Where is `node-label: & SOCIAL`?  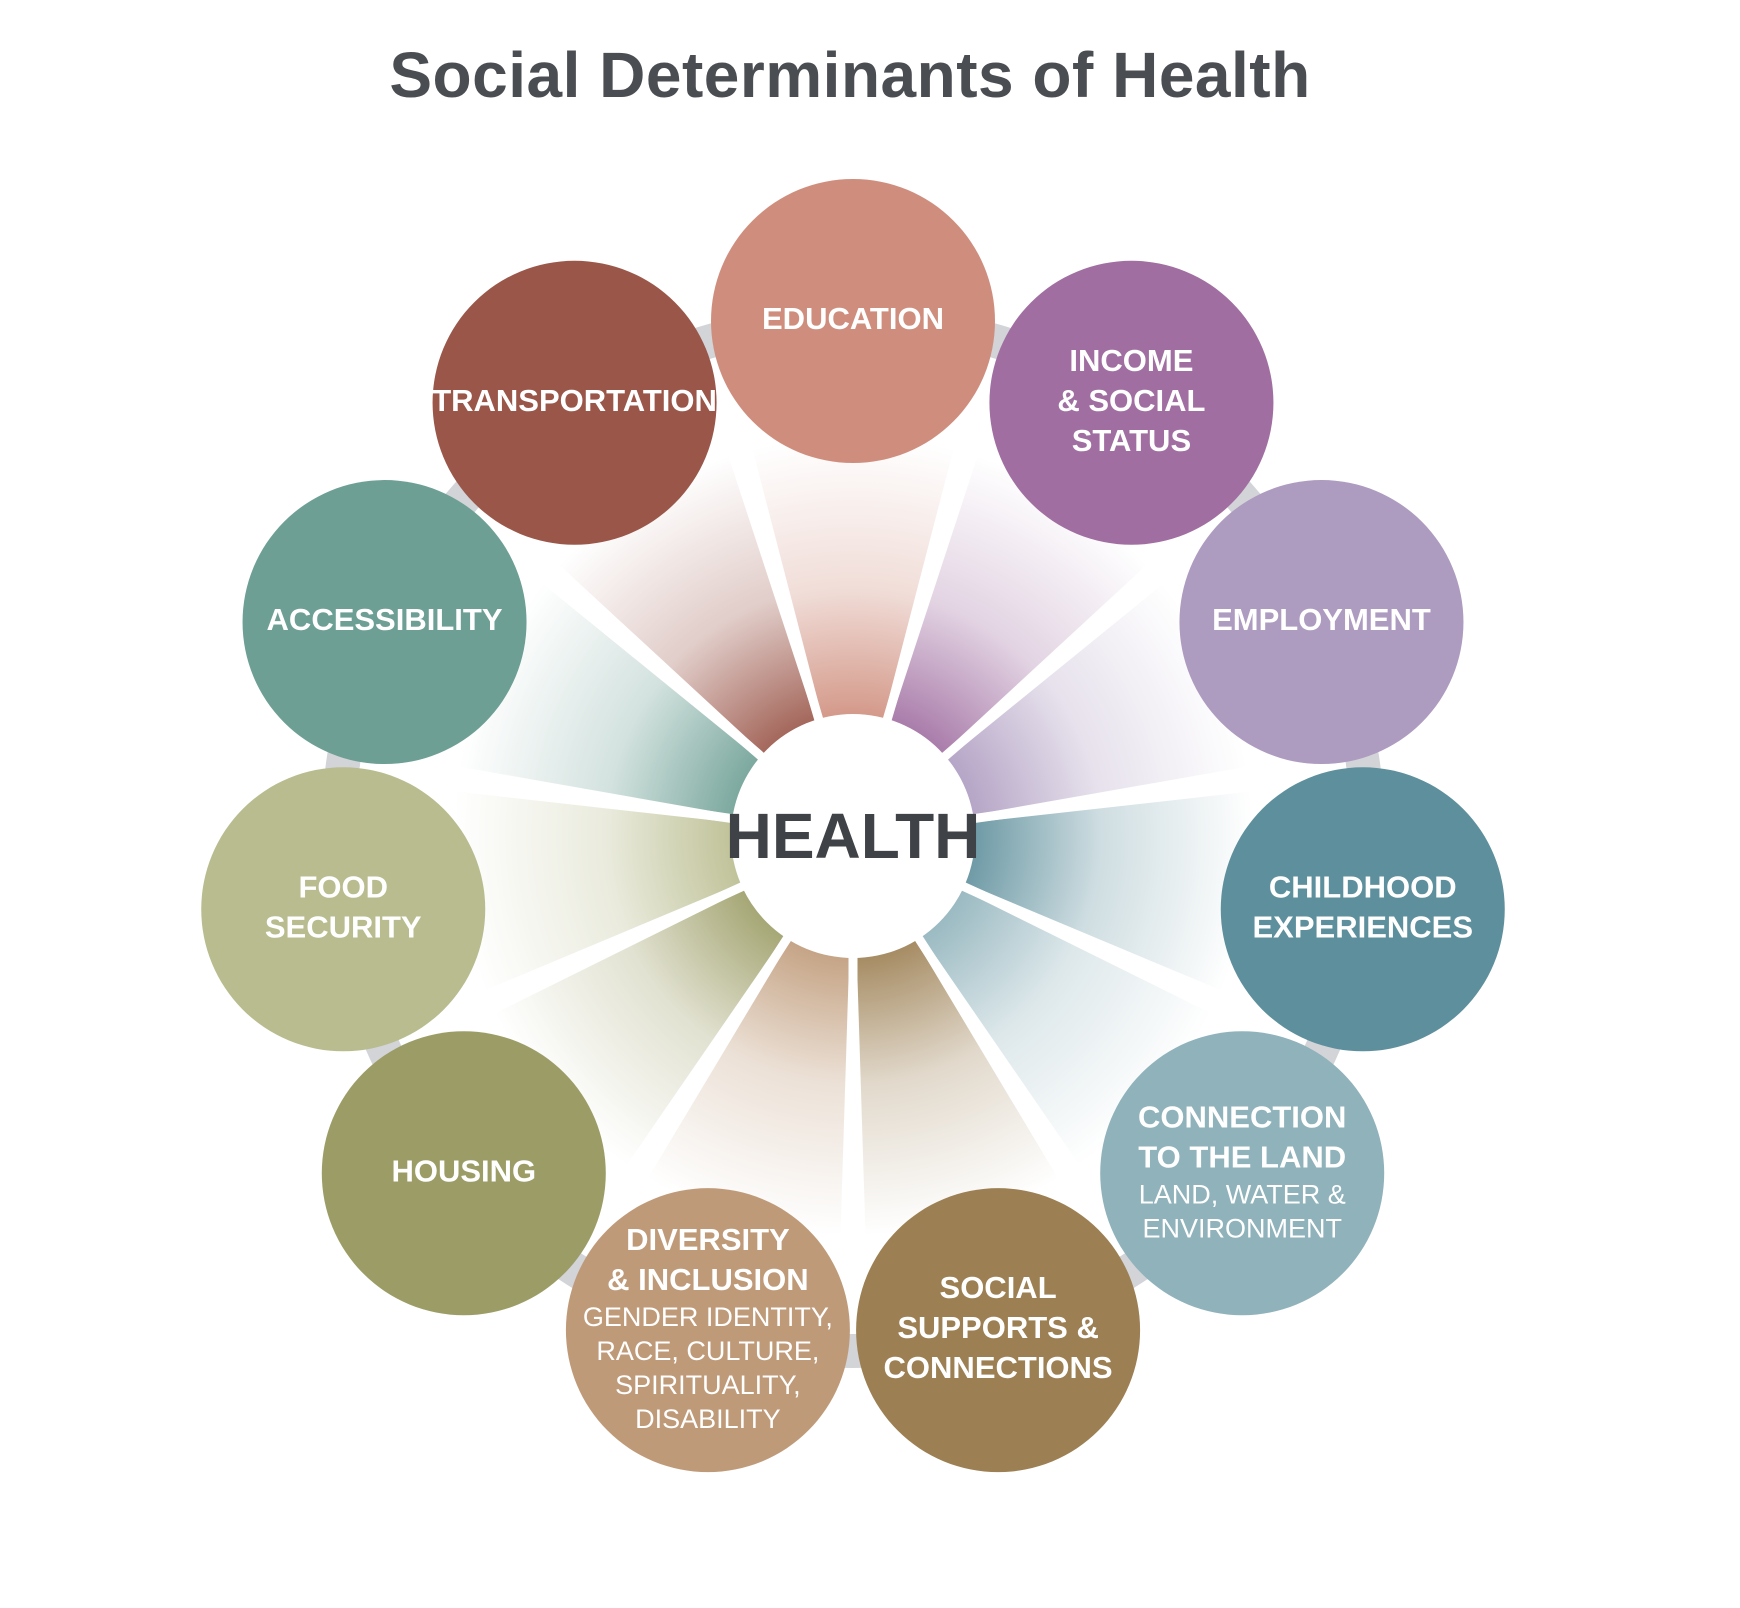
node-label: & SOCIAL is located at coordinates (1131, 400).